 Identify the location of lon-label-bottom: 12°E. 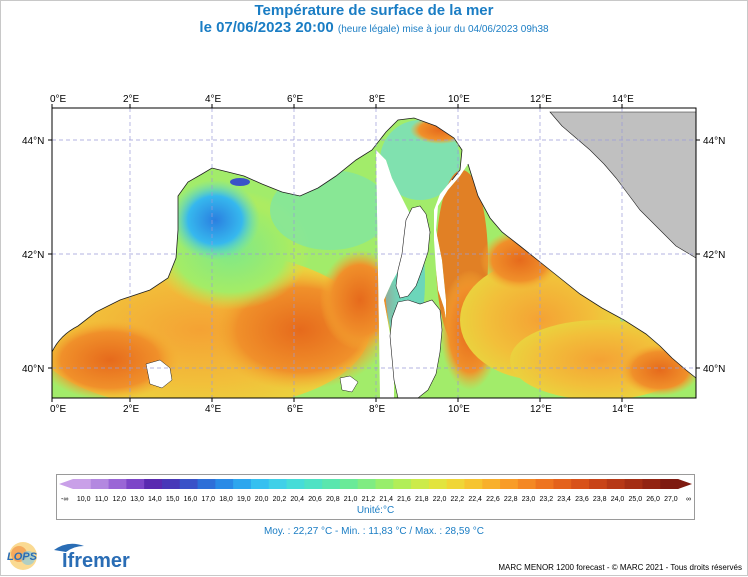
(541, 409).